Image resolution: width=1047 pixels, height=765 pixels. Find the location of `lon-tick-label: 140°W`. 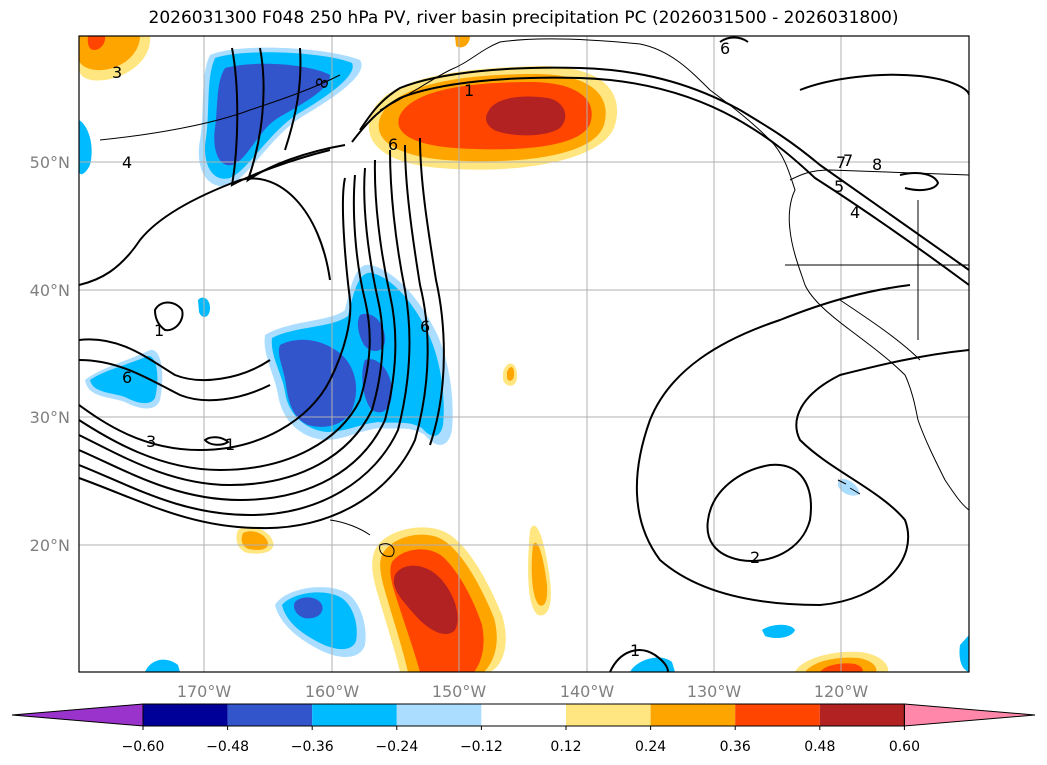

lon-tick-label: 140°W is located at coordinates (587, 691).